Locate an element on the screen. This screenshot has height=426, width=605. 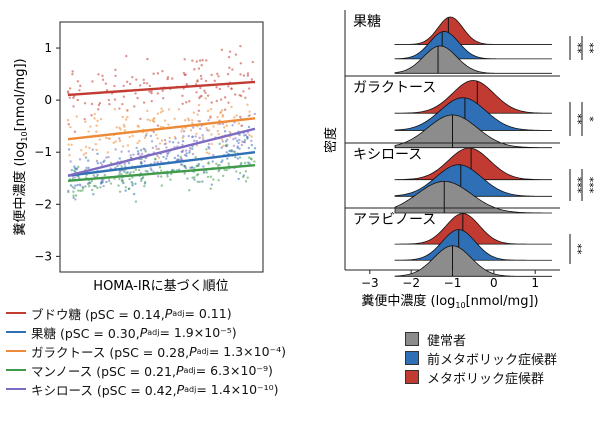
ridge-group-label: アラビノース is located at coordinates (394, 220).